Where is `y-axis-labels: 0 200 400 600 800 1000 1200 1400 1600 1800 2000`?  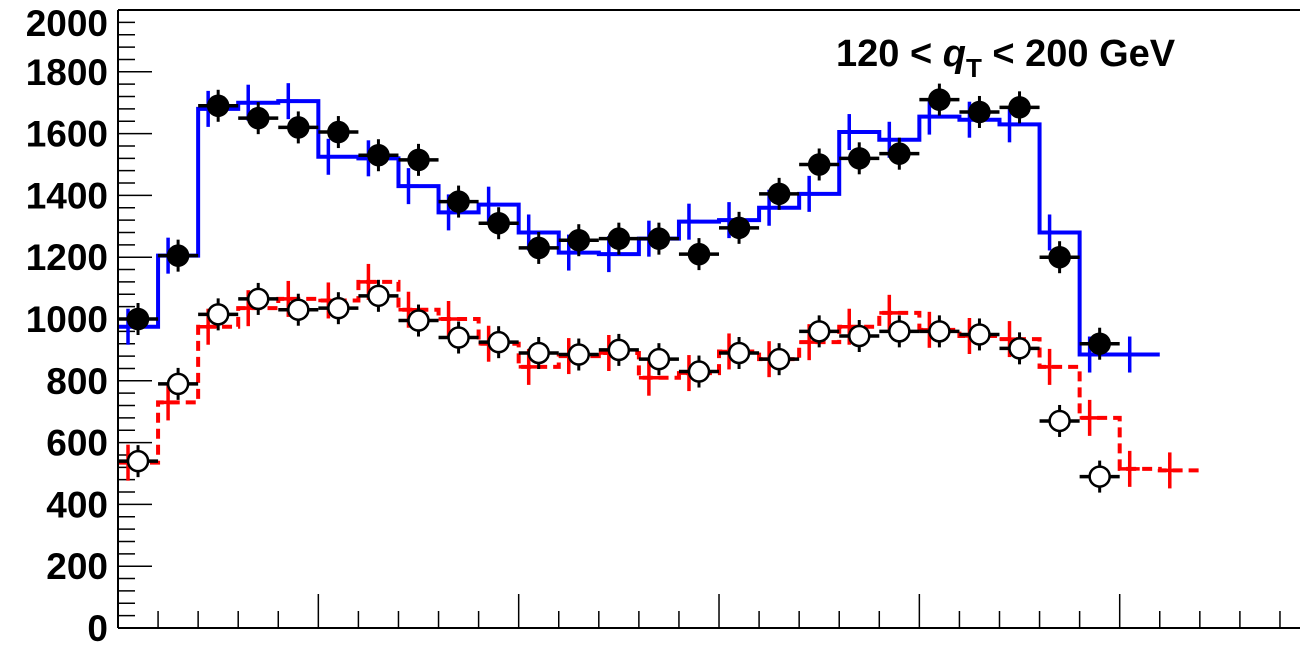 y-axis-labels: 0 200 400 600 800 1000 1200 1400 1600 1800 2000 is located at coordinates (67, 324).